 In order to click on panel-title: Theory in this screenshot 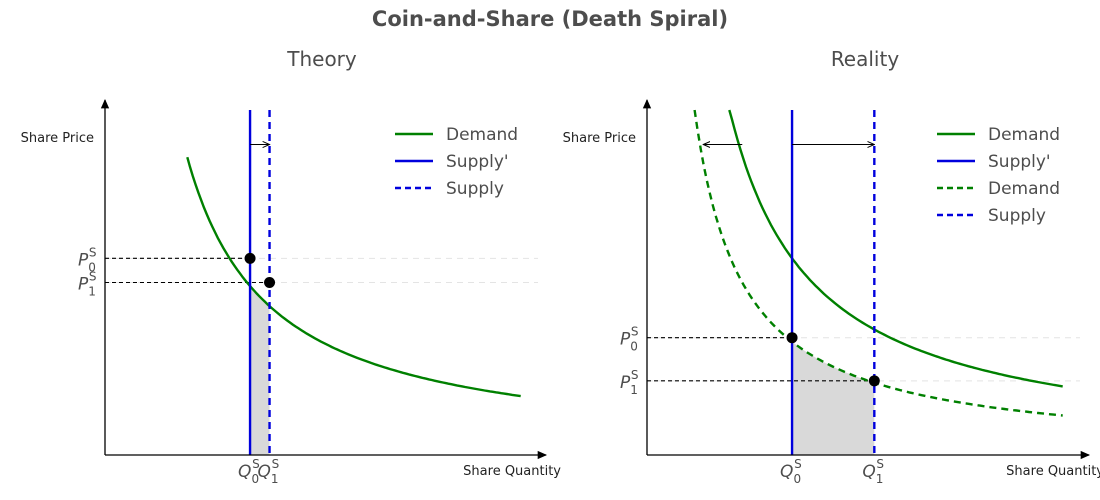, I will do `click(321, 59)`.